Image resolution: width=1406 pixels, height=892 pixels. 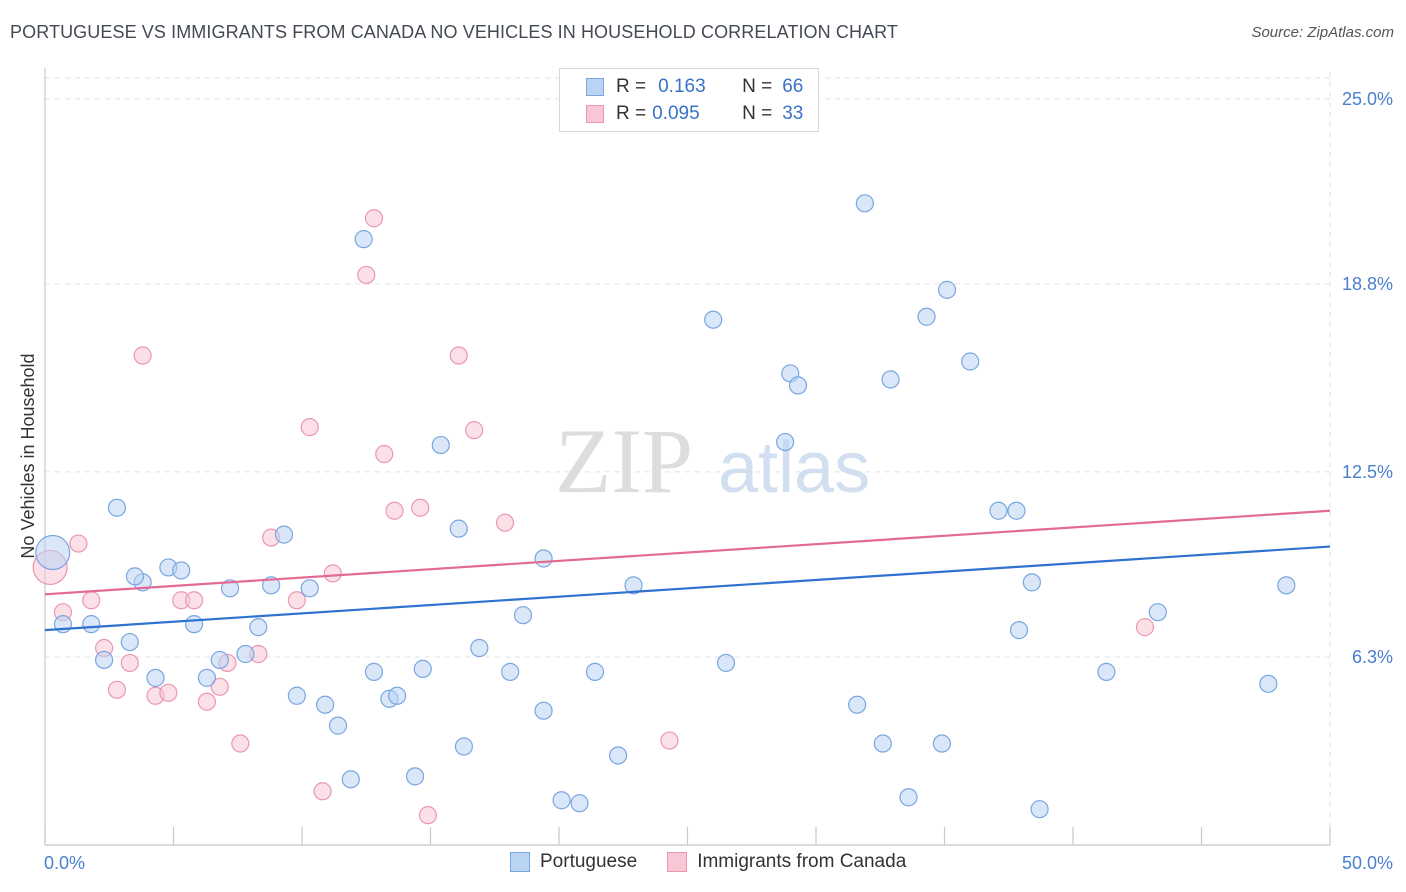 I want to click on bottom-legend-canada: Immigrants from Canada, so click(x=786, y=862).